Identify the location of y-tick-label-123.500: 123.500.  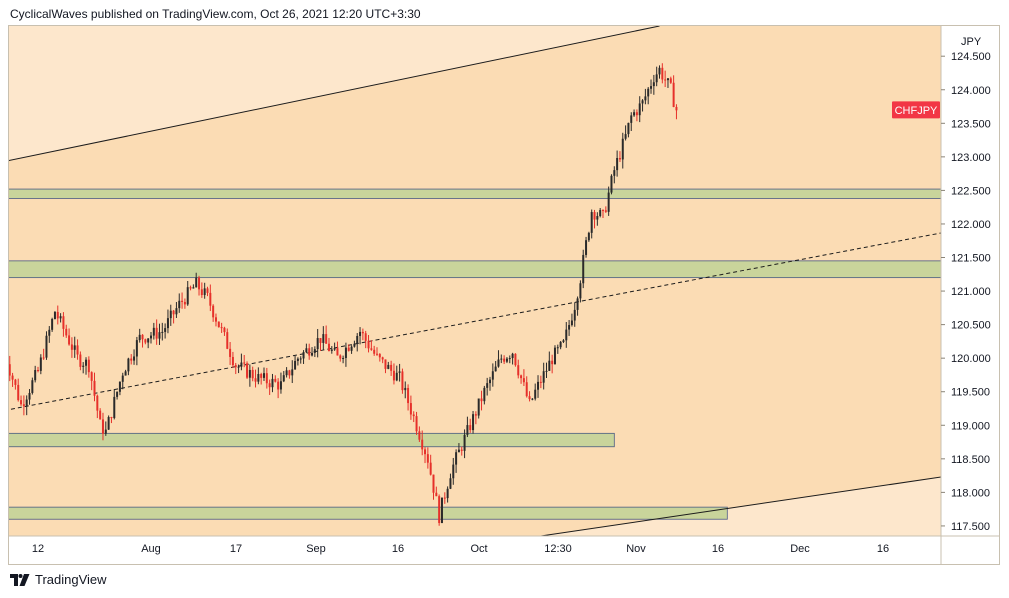
(971, 124).